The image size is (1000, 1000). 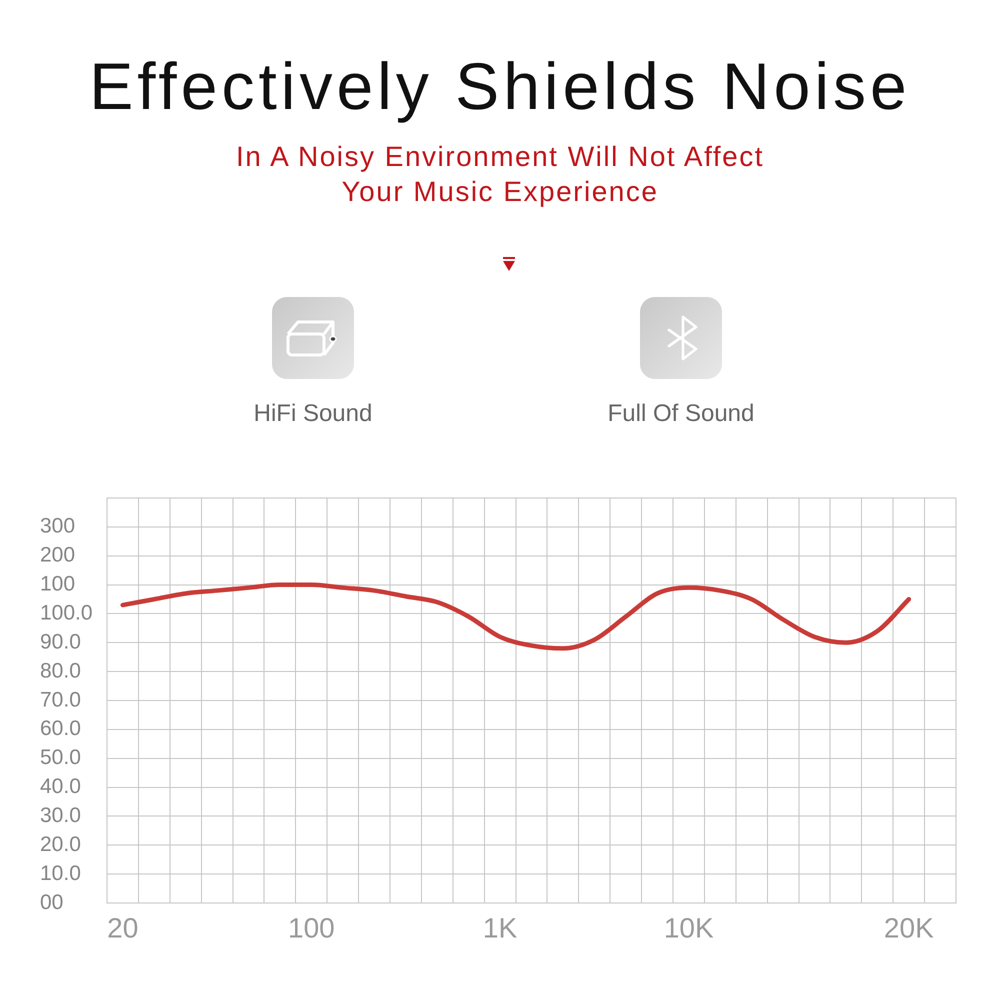 What do you see at coordinates (66, 613) in the screenshot?
I see `y-tick-label: 100.0` at bounding box center [66, 613].